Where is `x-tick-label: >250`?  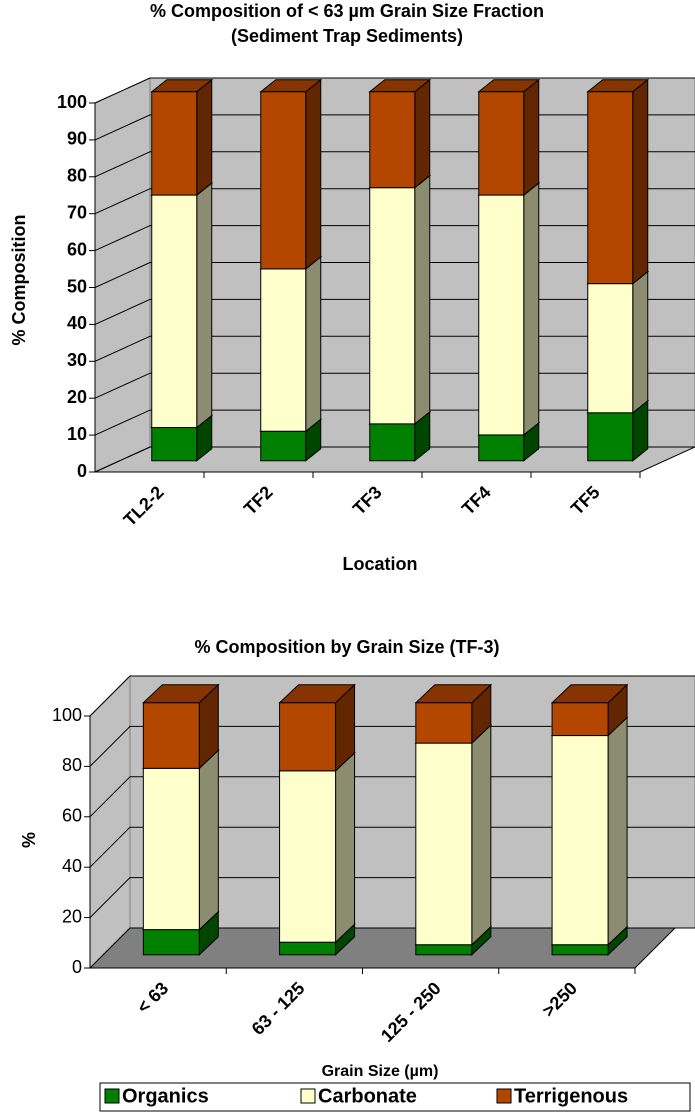 x-tick-label: >250 is located at coordinates (559, 999).